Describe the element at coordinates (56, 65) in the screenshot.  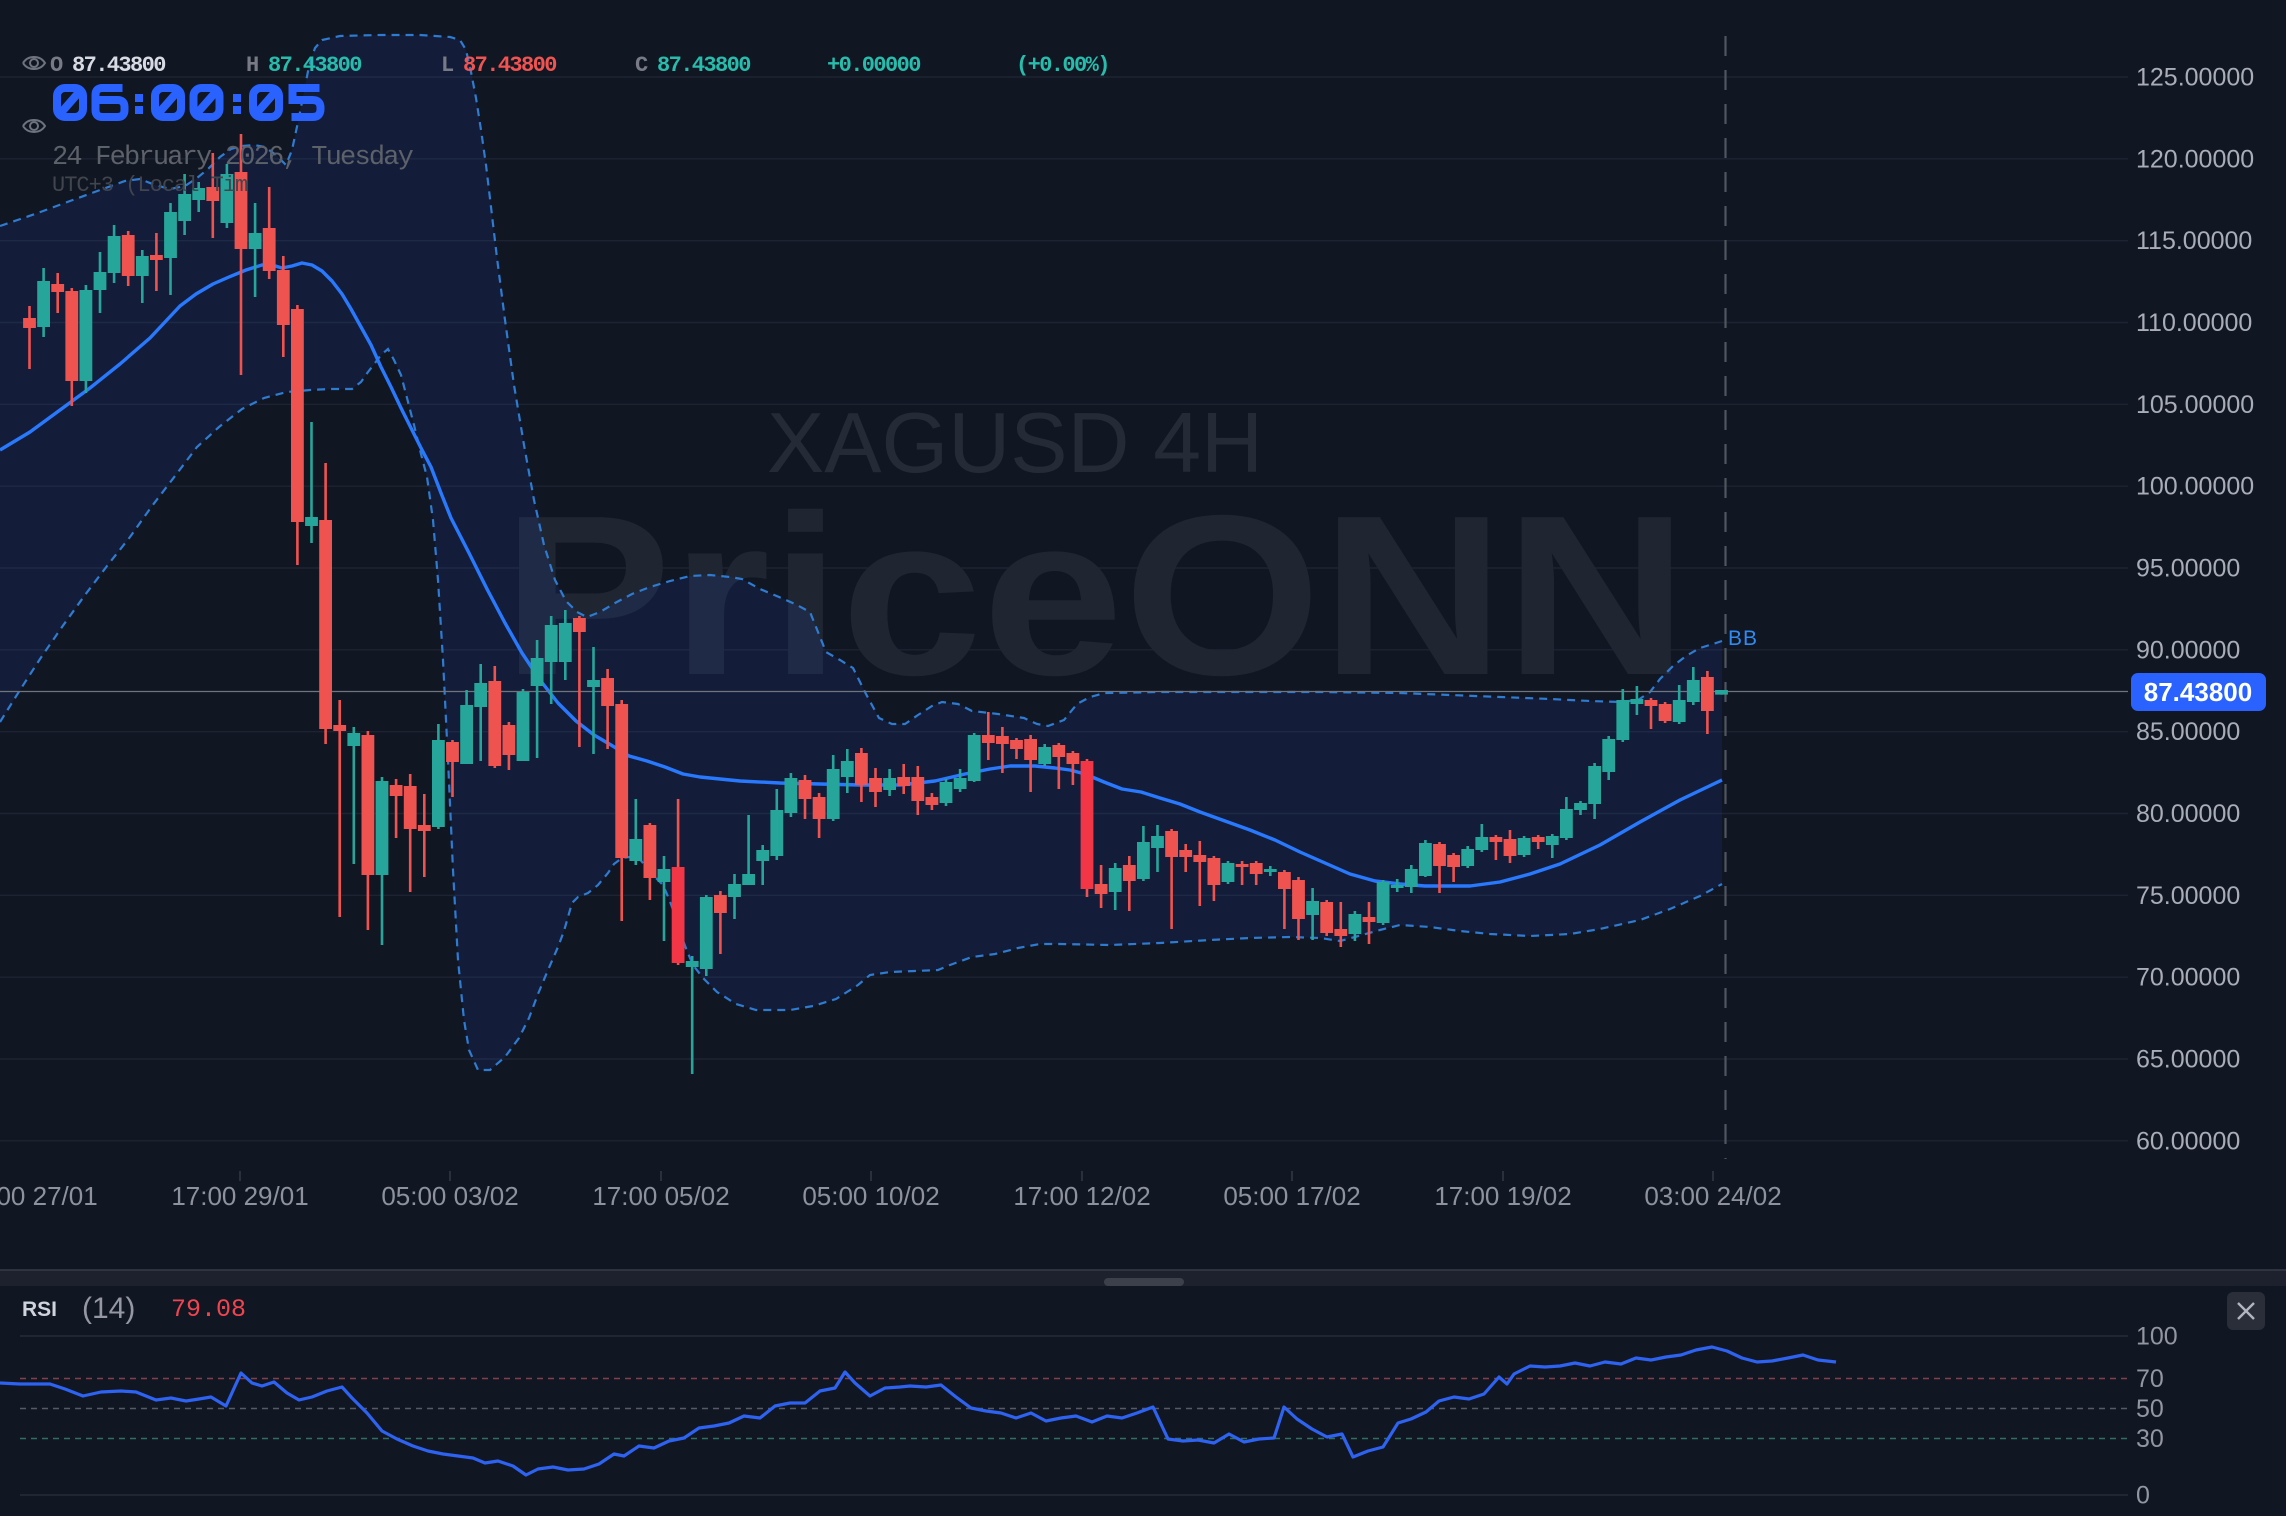
I see `svg-text: O` at that location.